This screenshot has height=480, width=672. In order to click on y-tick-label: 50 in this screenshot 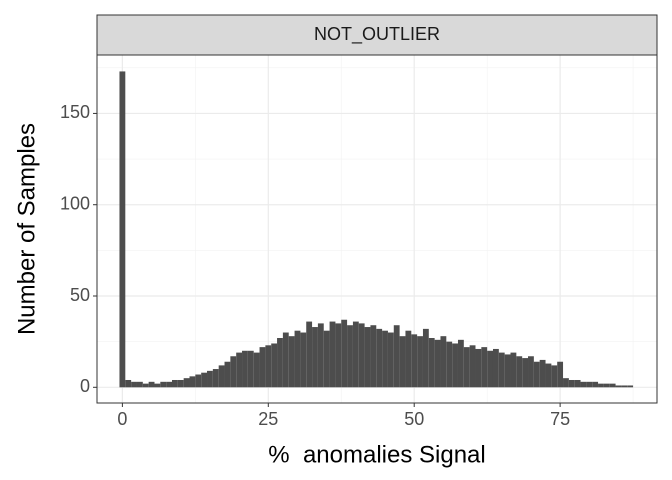, I will do `click(80, 295)`.